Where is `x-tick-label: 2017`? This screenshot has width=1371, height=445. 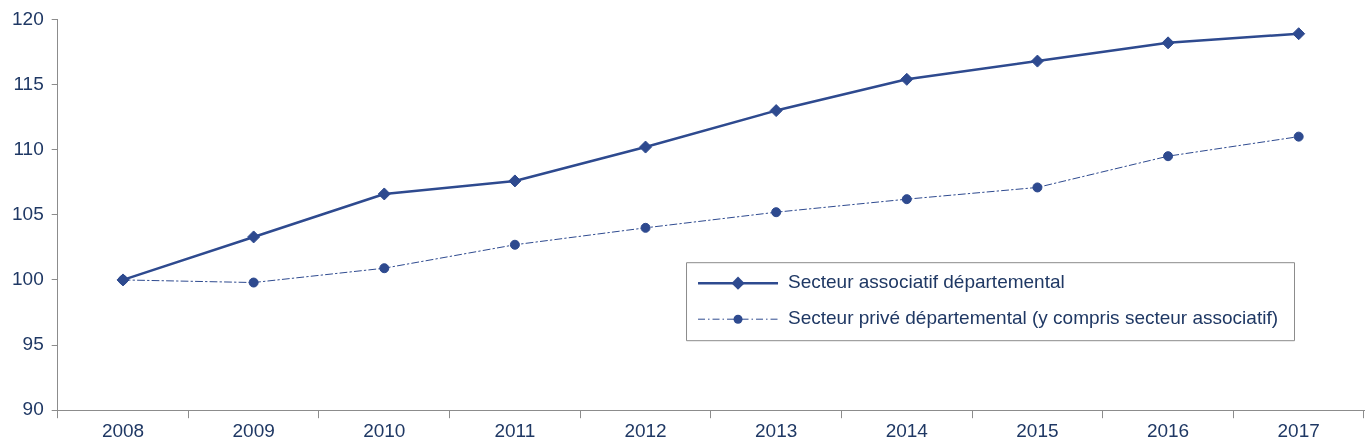 x-tick-label: 2017 is located at coordinates (1298, 430).